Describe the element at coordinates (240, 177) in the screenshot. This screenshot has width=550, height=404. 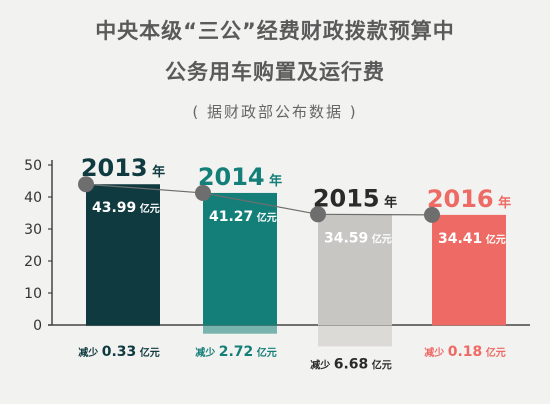
I see `category-year-label: 2014 年` at that location.